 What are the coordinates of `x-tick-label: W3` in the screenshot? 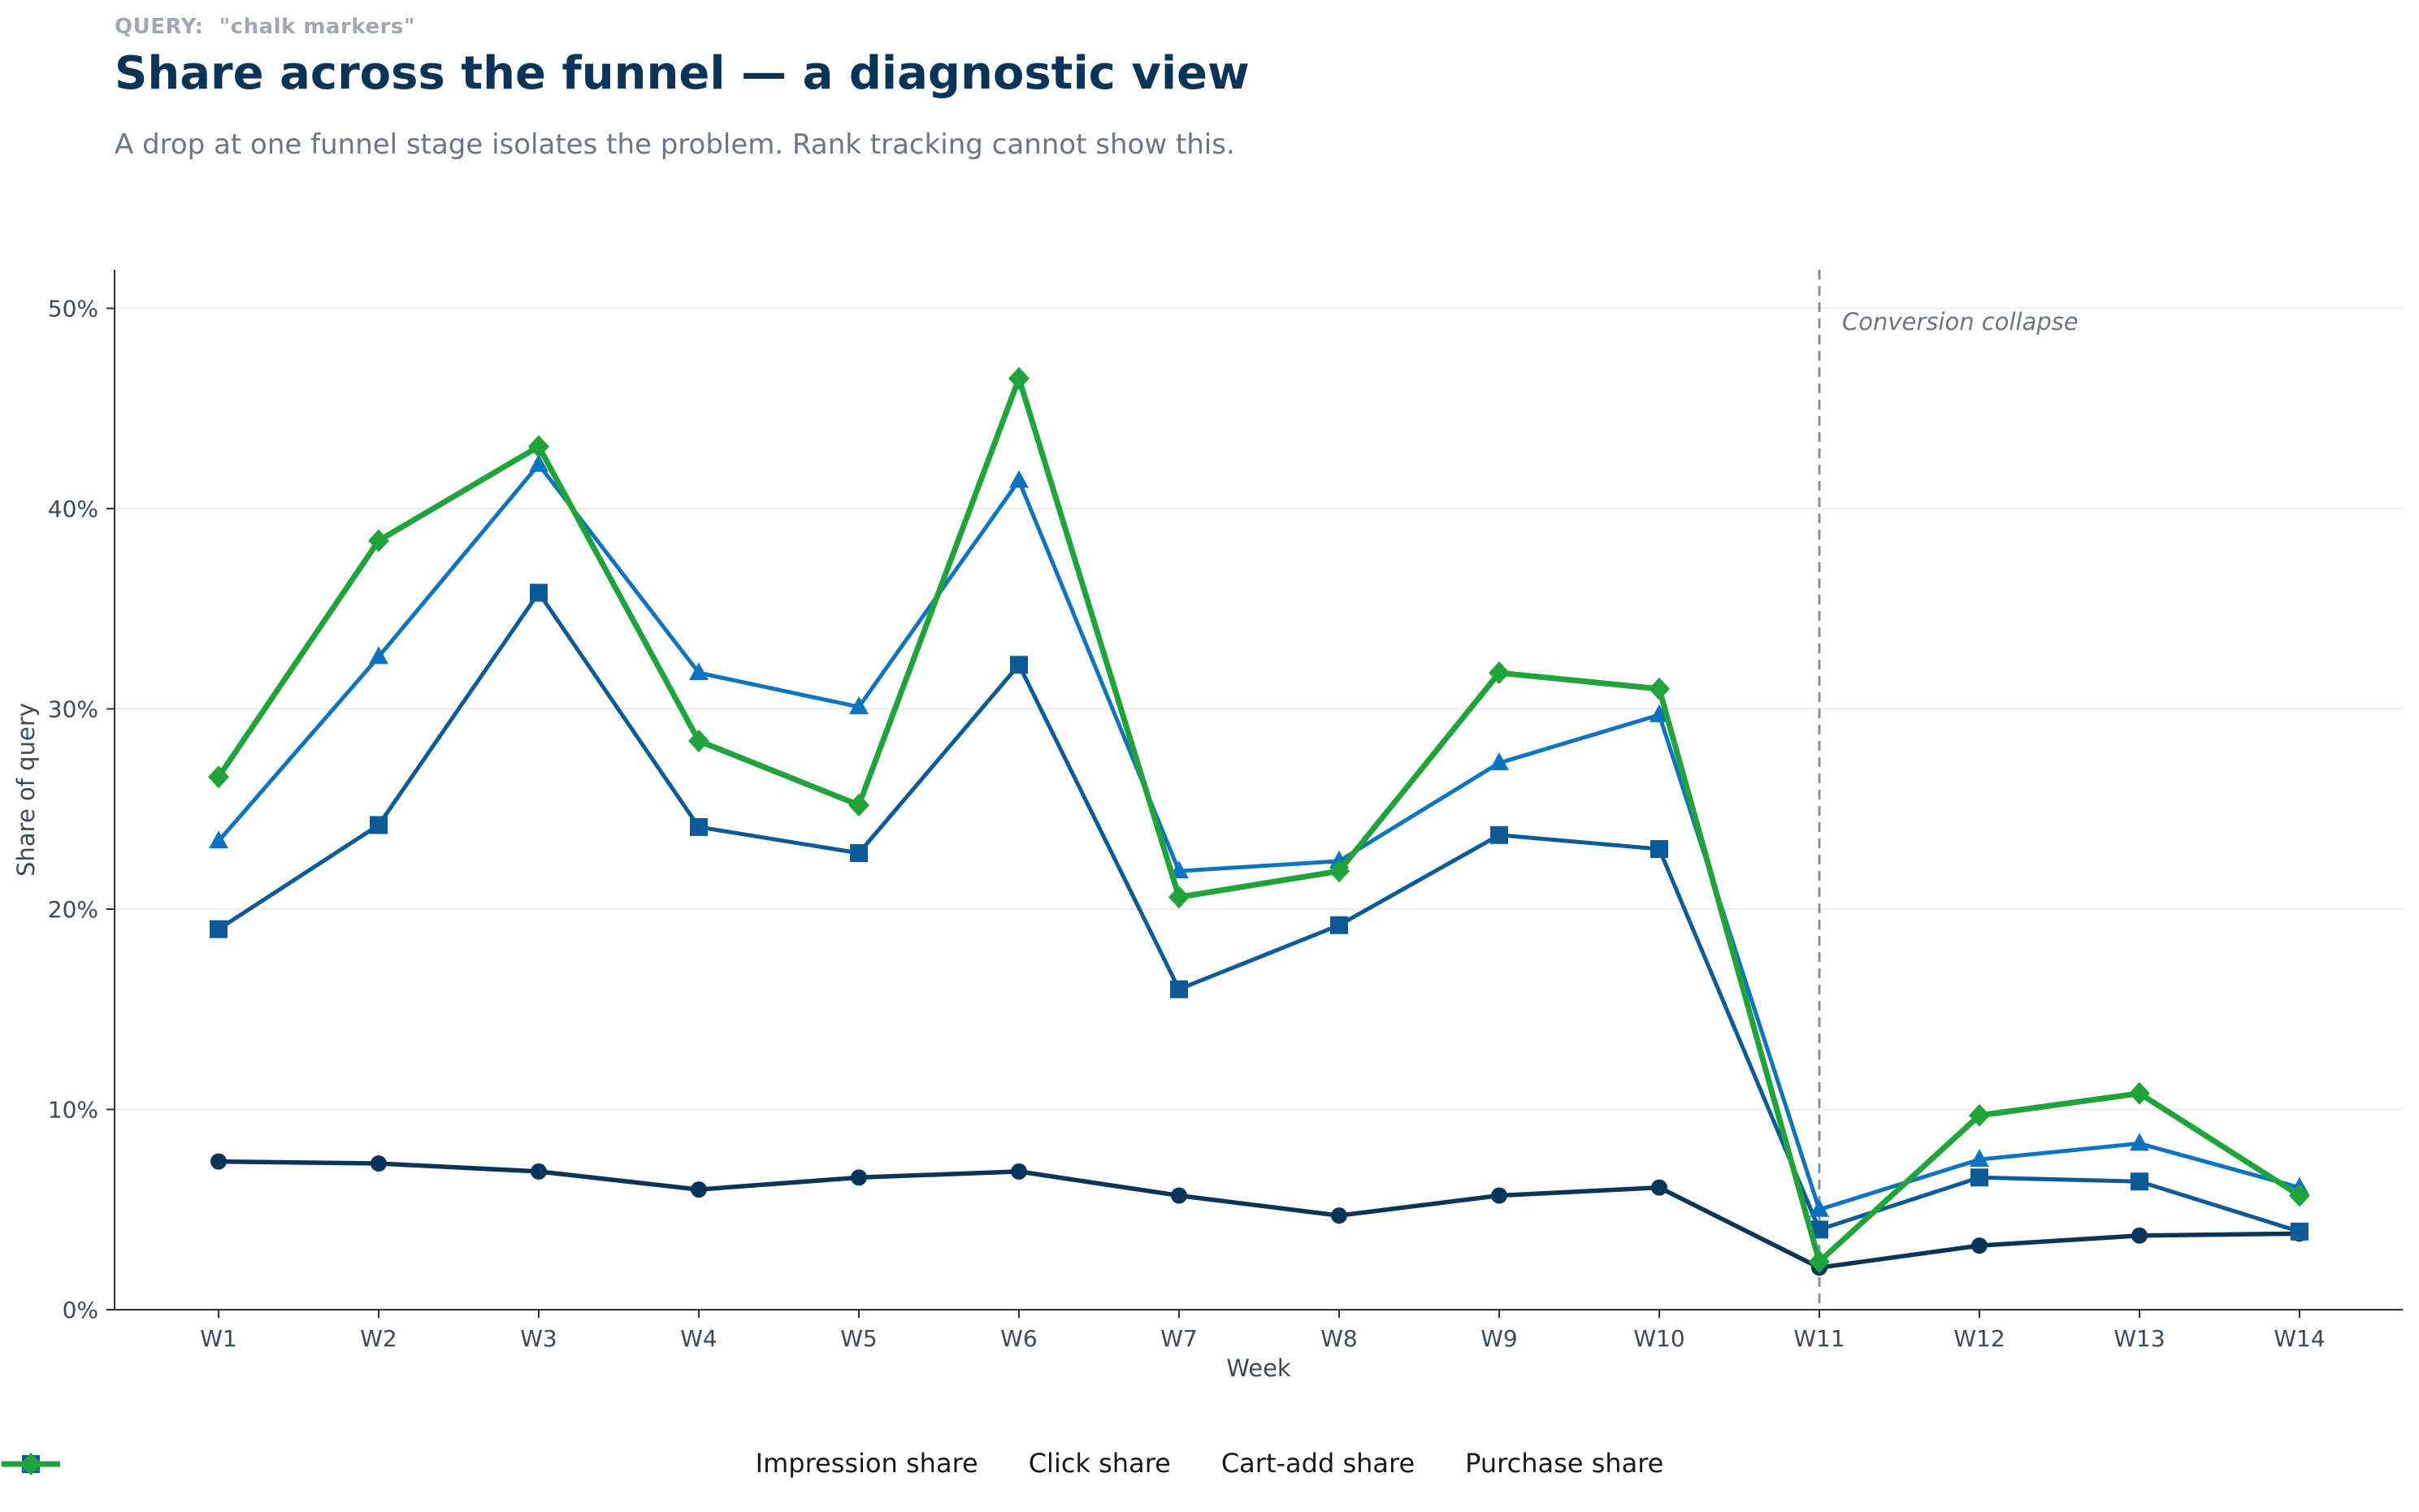 It's located at (538, 1338).